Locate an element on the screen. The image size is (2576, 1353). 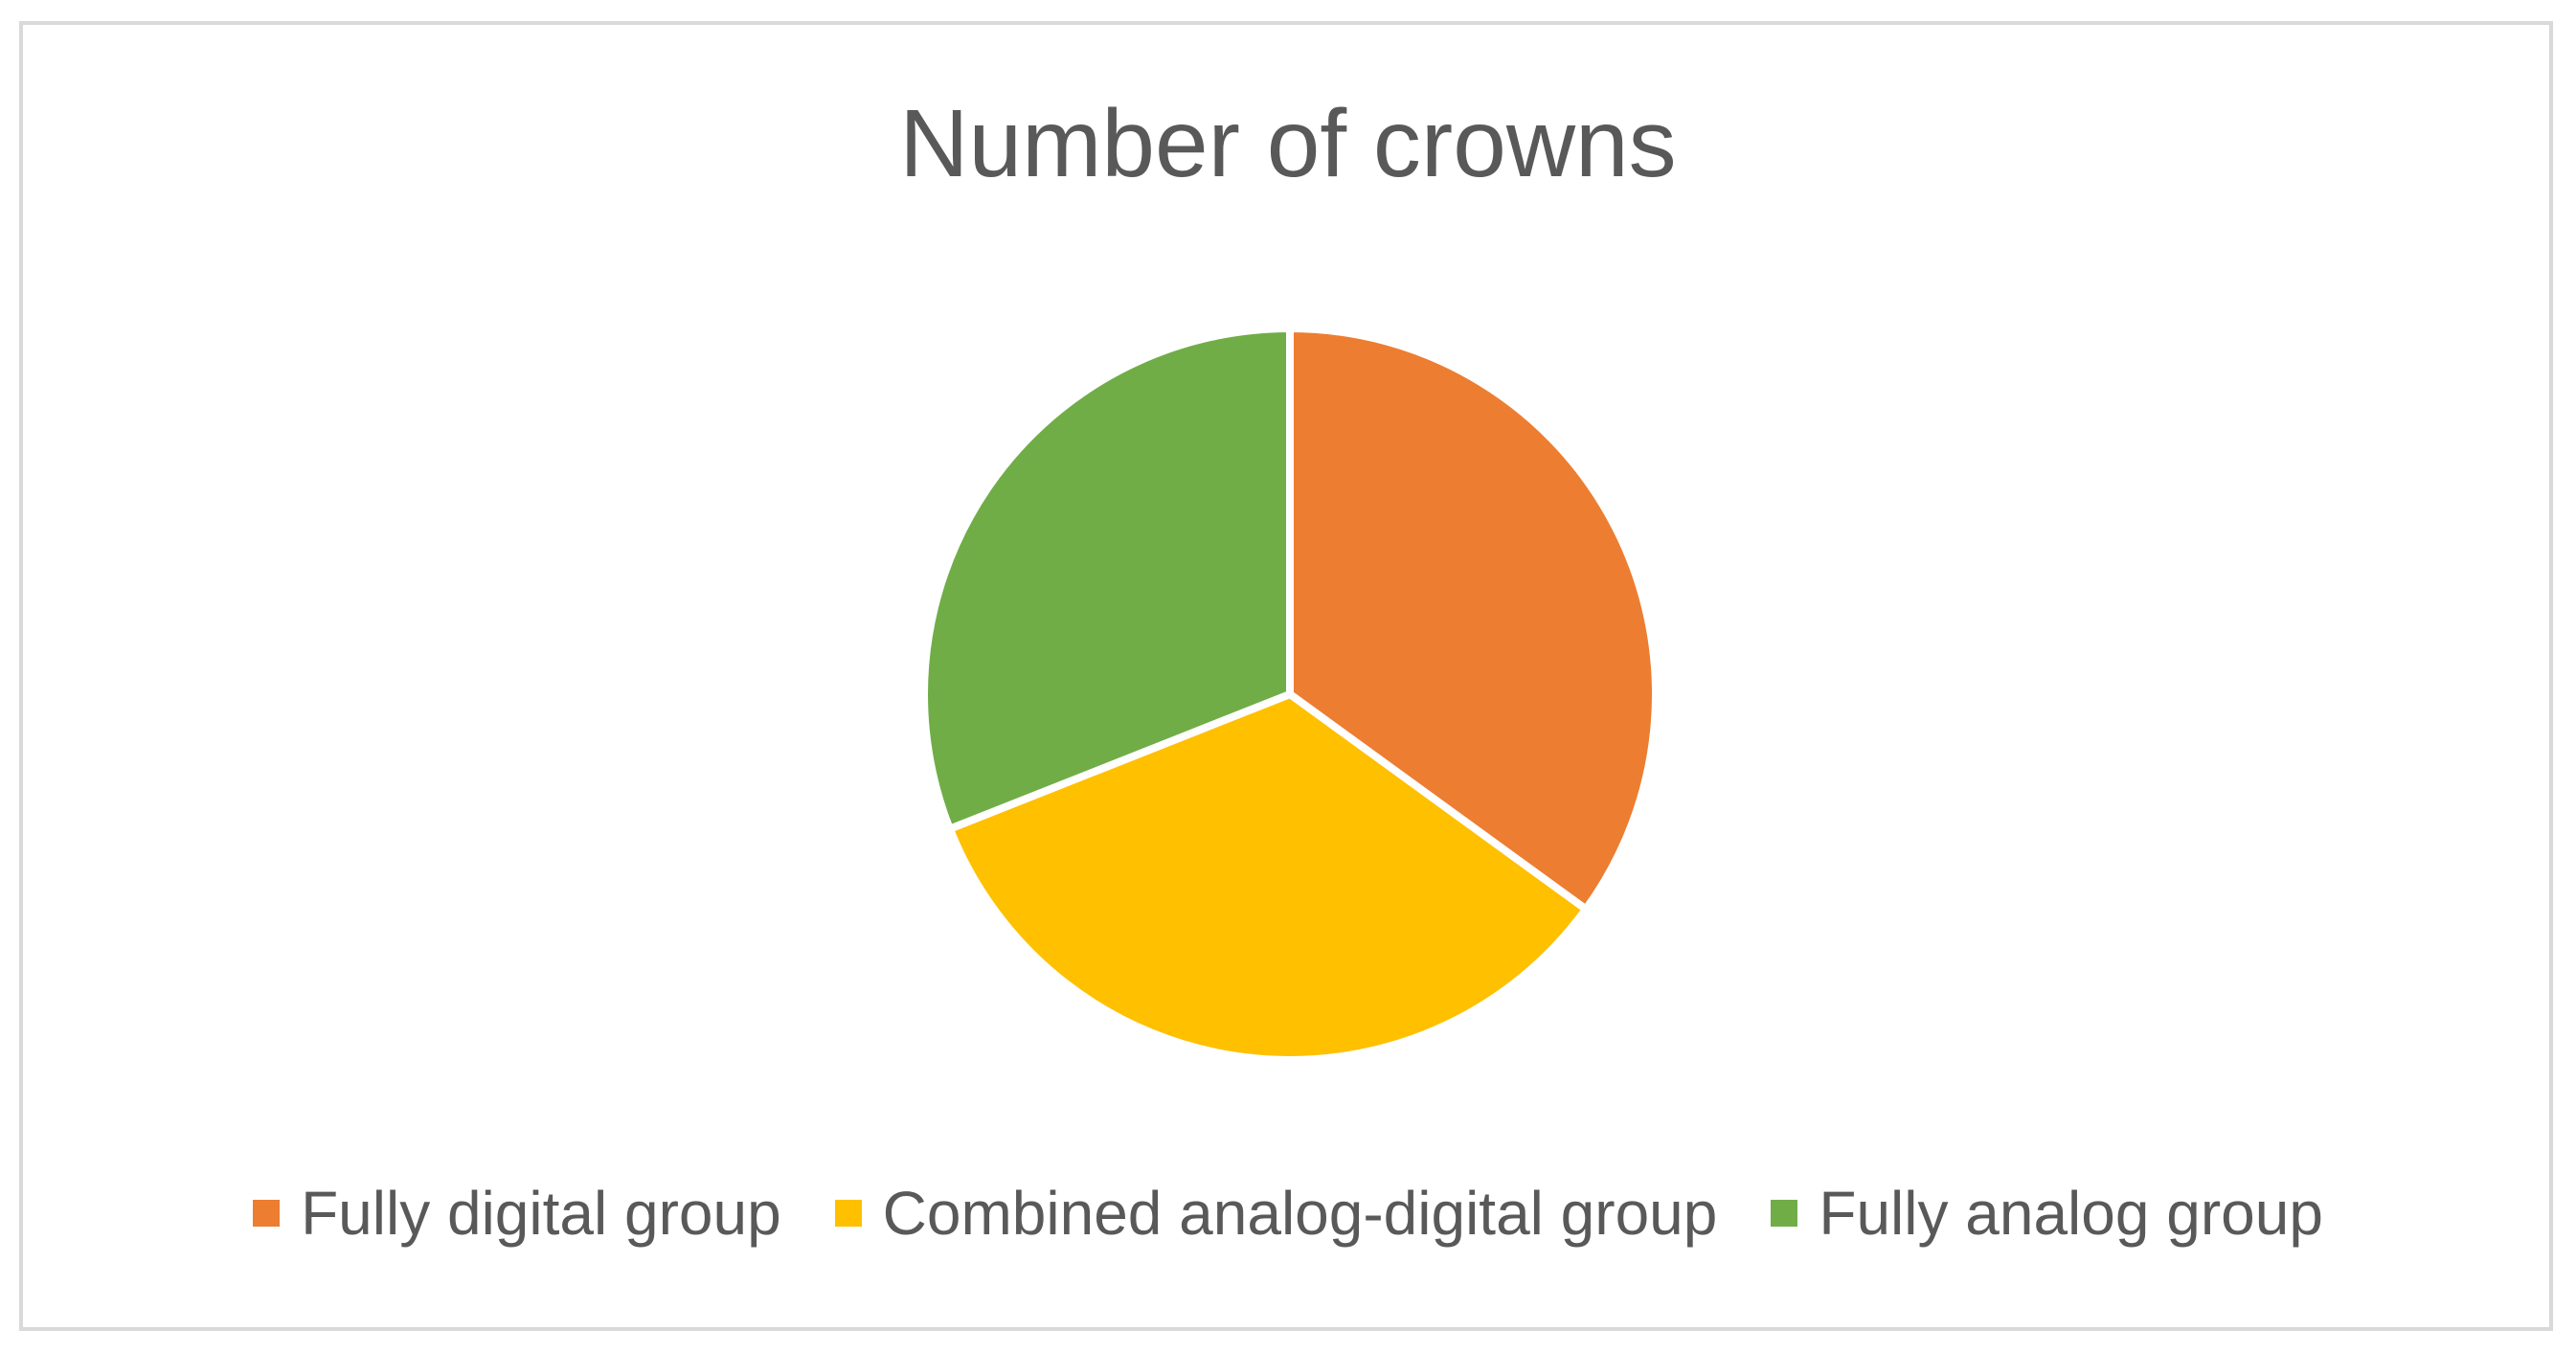
legend-item-fully-analog-group: Fully analog group is located at coordinates (2047, 1214).